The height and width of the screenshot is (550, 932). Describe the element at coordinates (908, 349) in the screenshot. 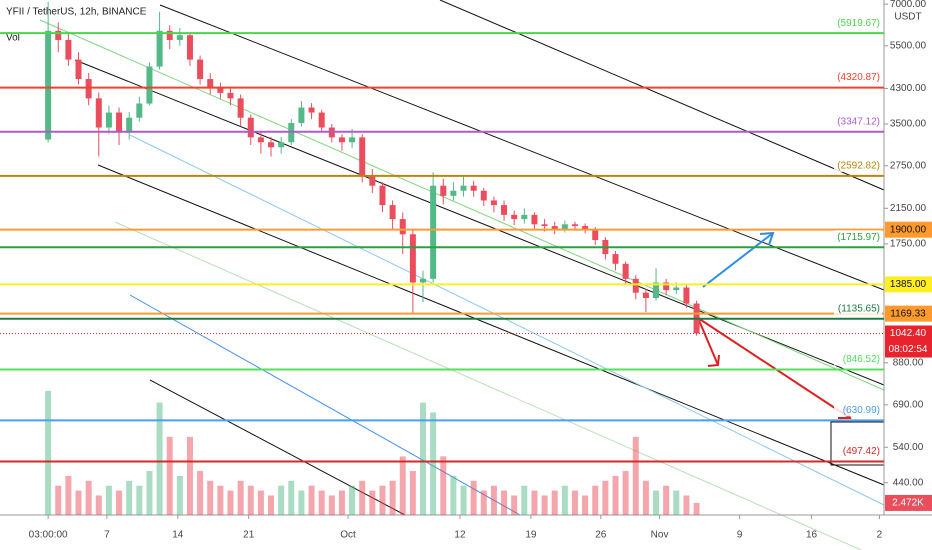

I see `countdown-label: 08:02:54` at that location.